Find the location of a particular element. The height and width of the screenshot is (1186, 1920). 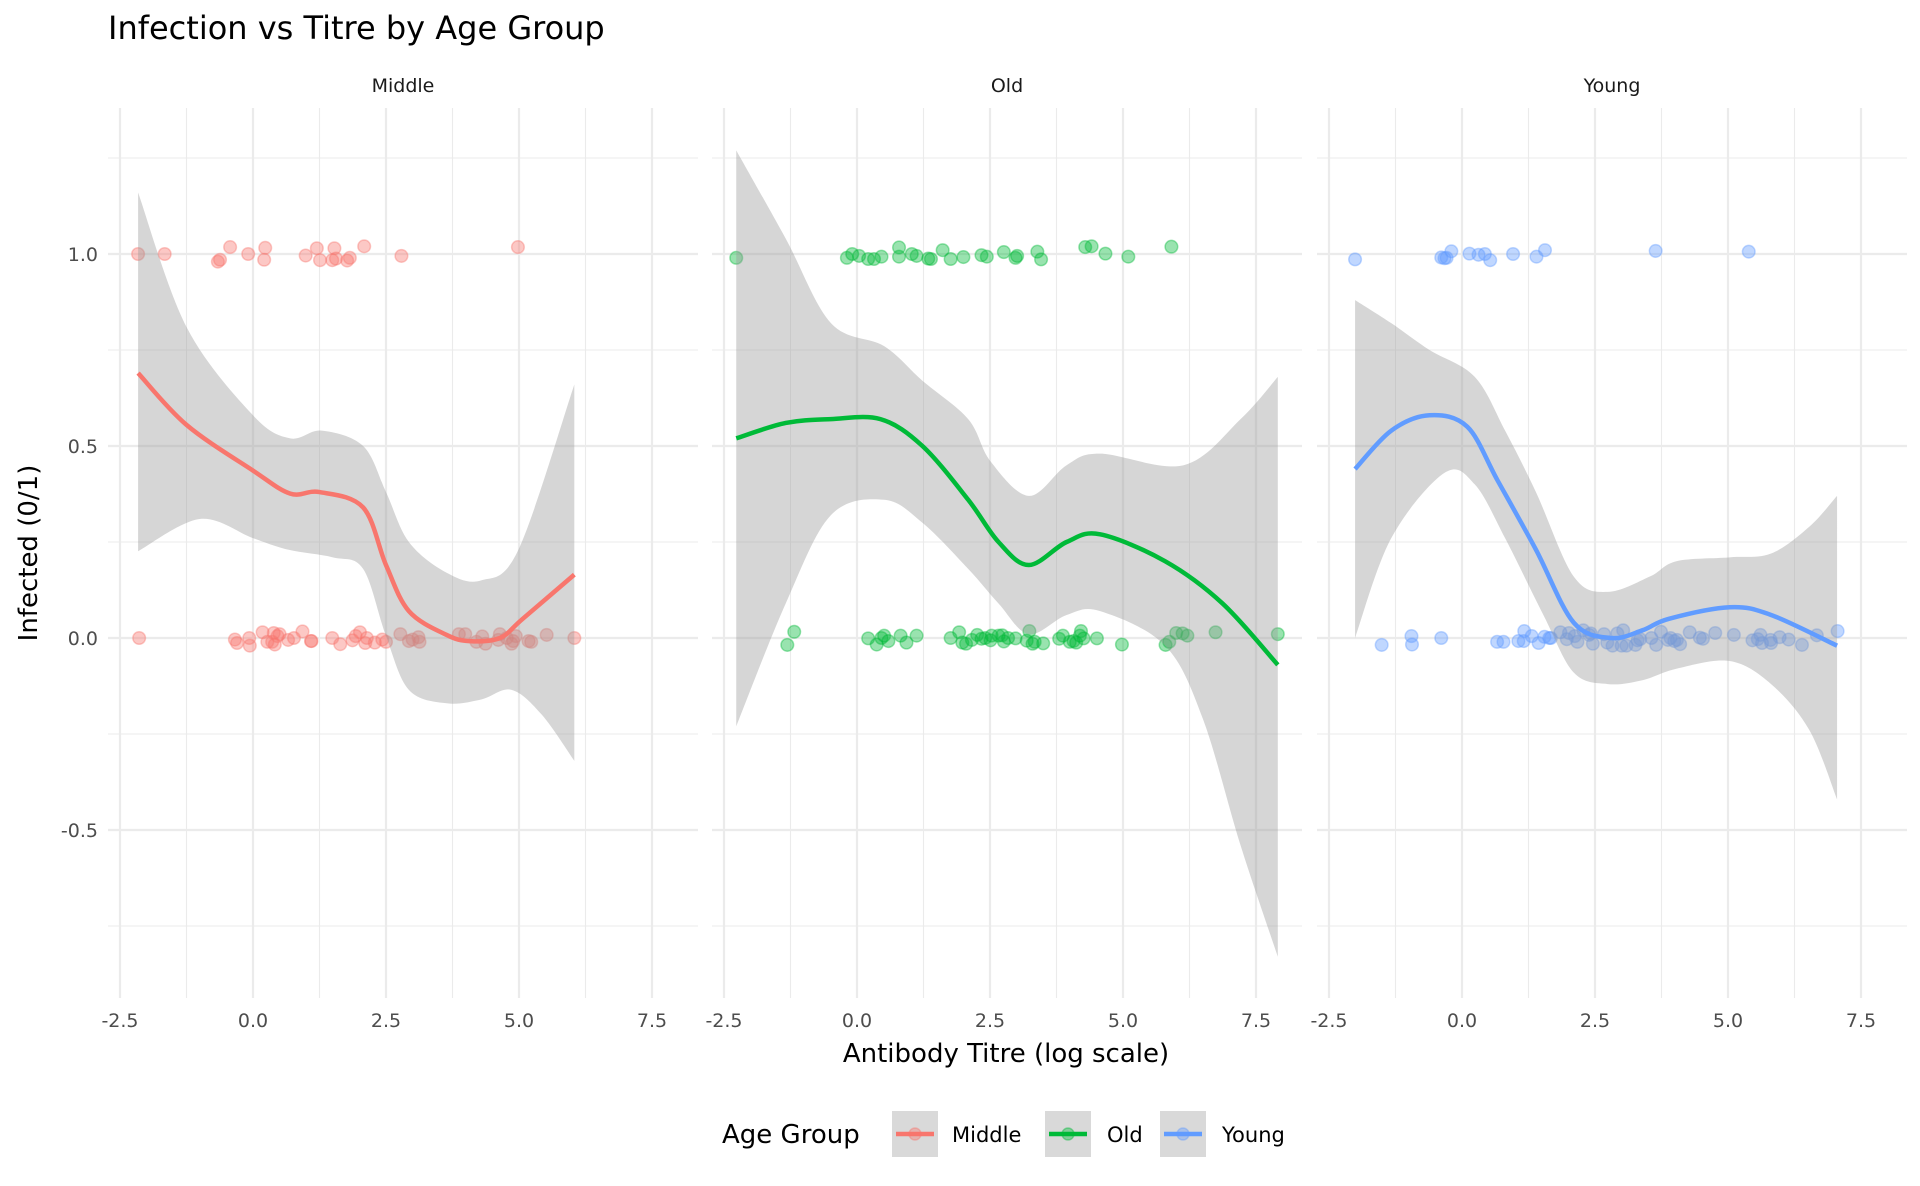

smooth-line is located at coordinates (1596, 530).